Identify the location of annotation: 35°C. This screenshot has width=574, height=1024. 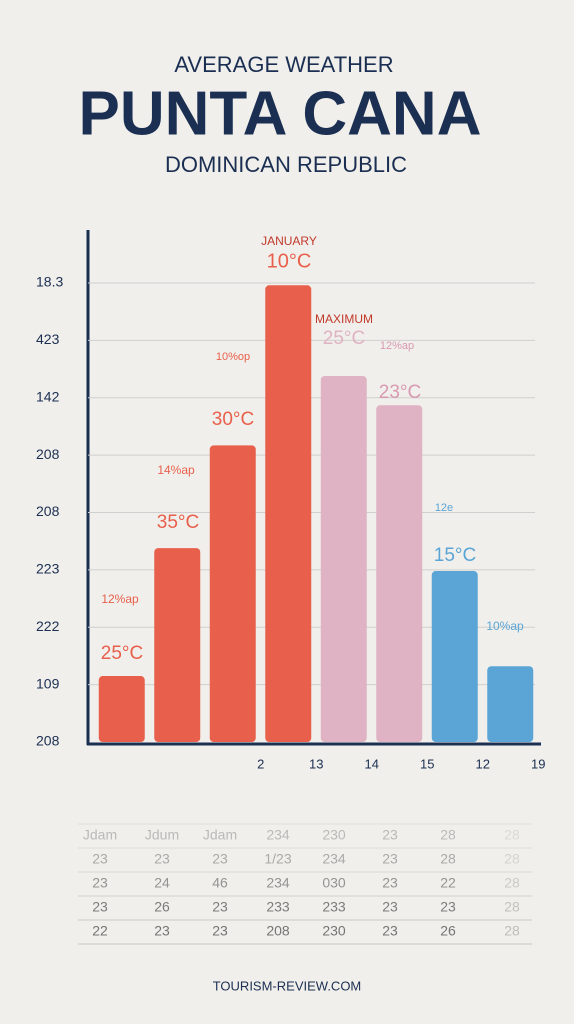
(178, 522).